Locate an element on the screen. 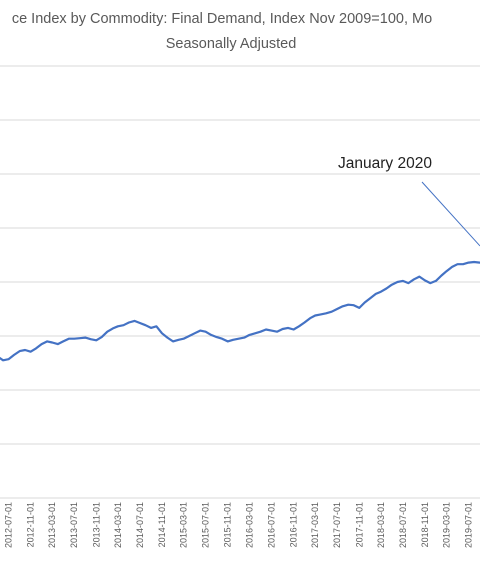 The height and width of the screenshot is (567, 480). x-tick-label: 2019-07-01 is located at coordinates (469, 525).